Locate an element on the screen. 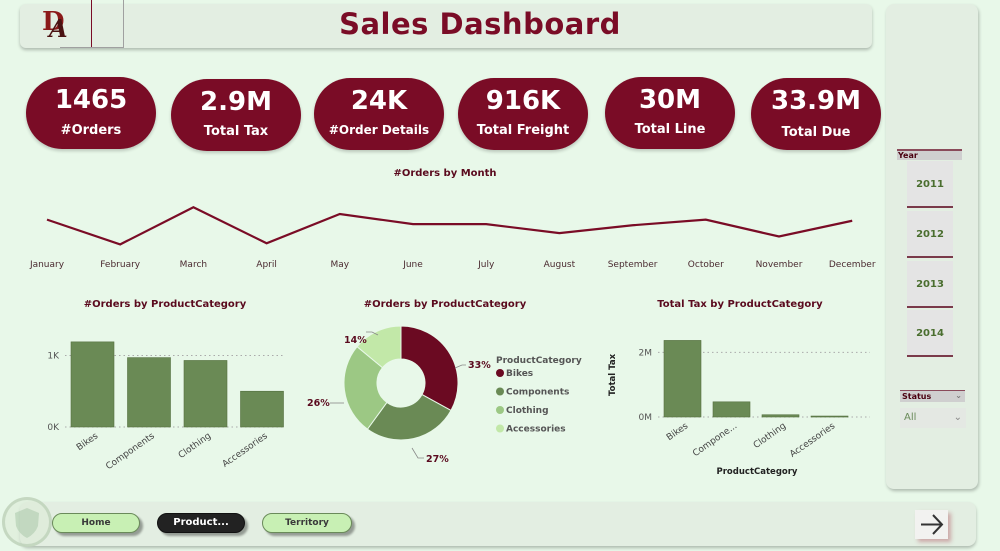  line-chart-title: #Orders by Month is located at coordinates (445, 173).